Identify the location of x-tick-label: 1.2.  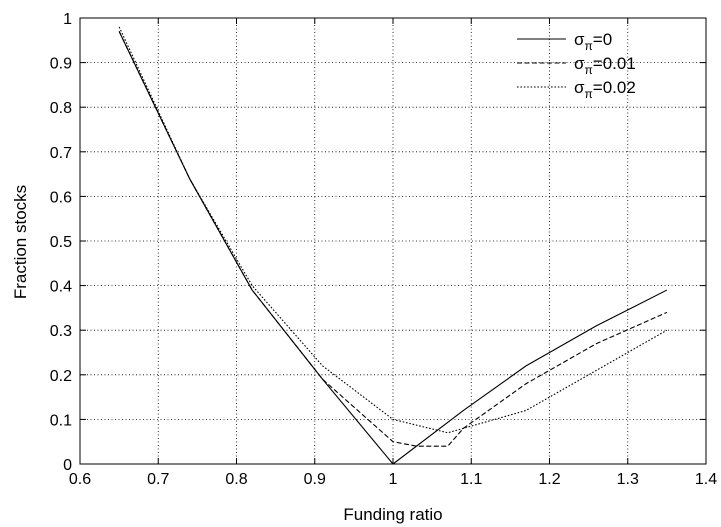
(549, 479).